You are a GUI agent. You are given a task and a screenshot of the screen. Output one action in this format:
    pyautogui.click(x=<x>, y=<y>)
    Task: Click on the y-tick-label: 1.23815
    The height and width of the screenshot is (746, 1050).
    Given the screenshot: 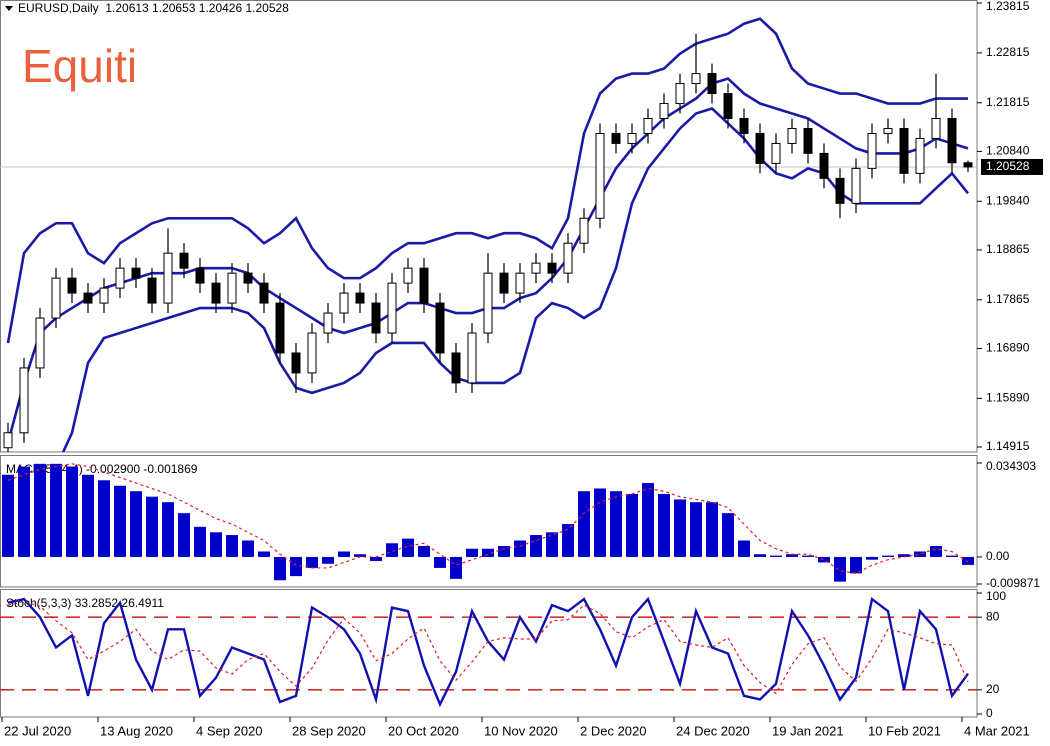 What is the action you would take?
    pyautogui.click(x=1008, y=6)
    